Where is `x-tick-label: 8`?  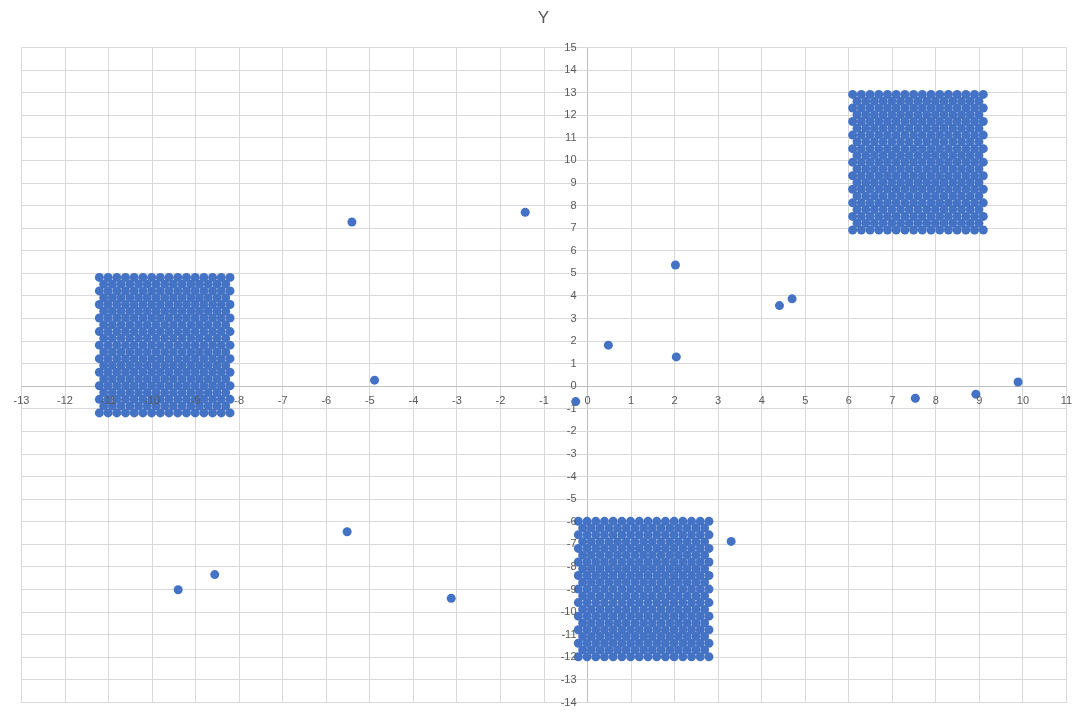 x-tick-label: 8 is located at coordinates (935, 400).